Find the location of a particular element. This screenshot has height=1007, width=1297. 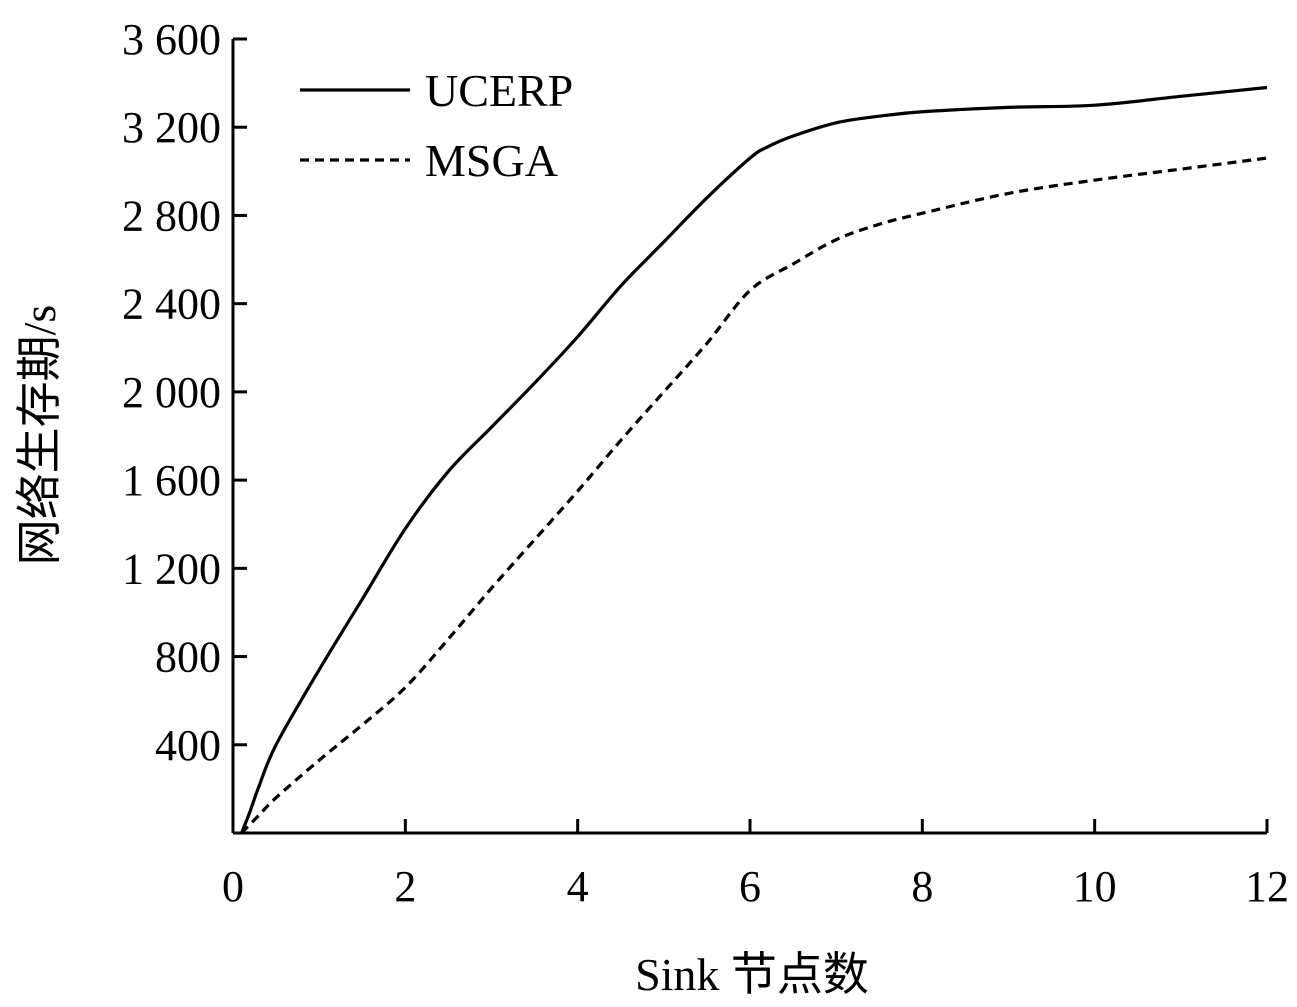

y-tick-label: 1 200 is located at coordinates (171, 568).